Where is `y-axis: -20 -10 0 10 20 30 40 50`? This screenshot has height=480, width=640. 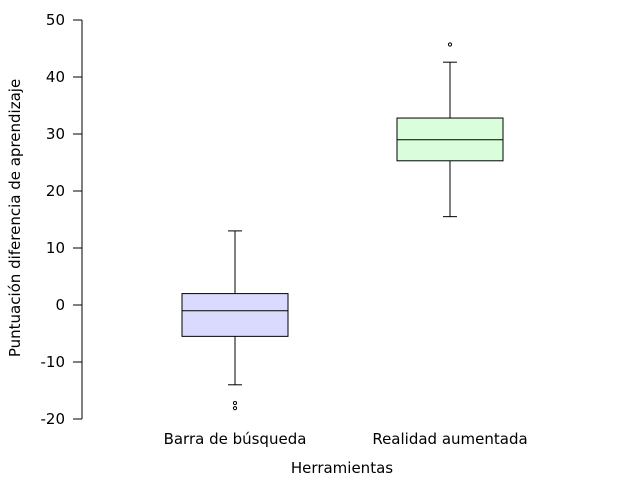 y-axis: -20 -10 0 10 20 30 40 50 is located at coordinates (62, 219).